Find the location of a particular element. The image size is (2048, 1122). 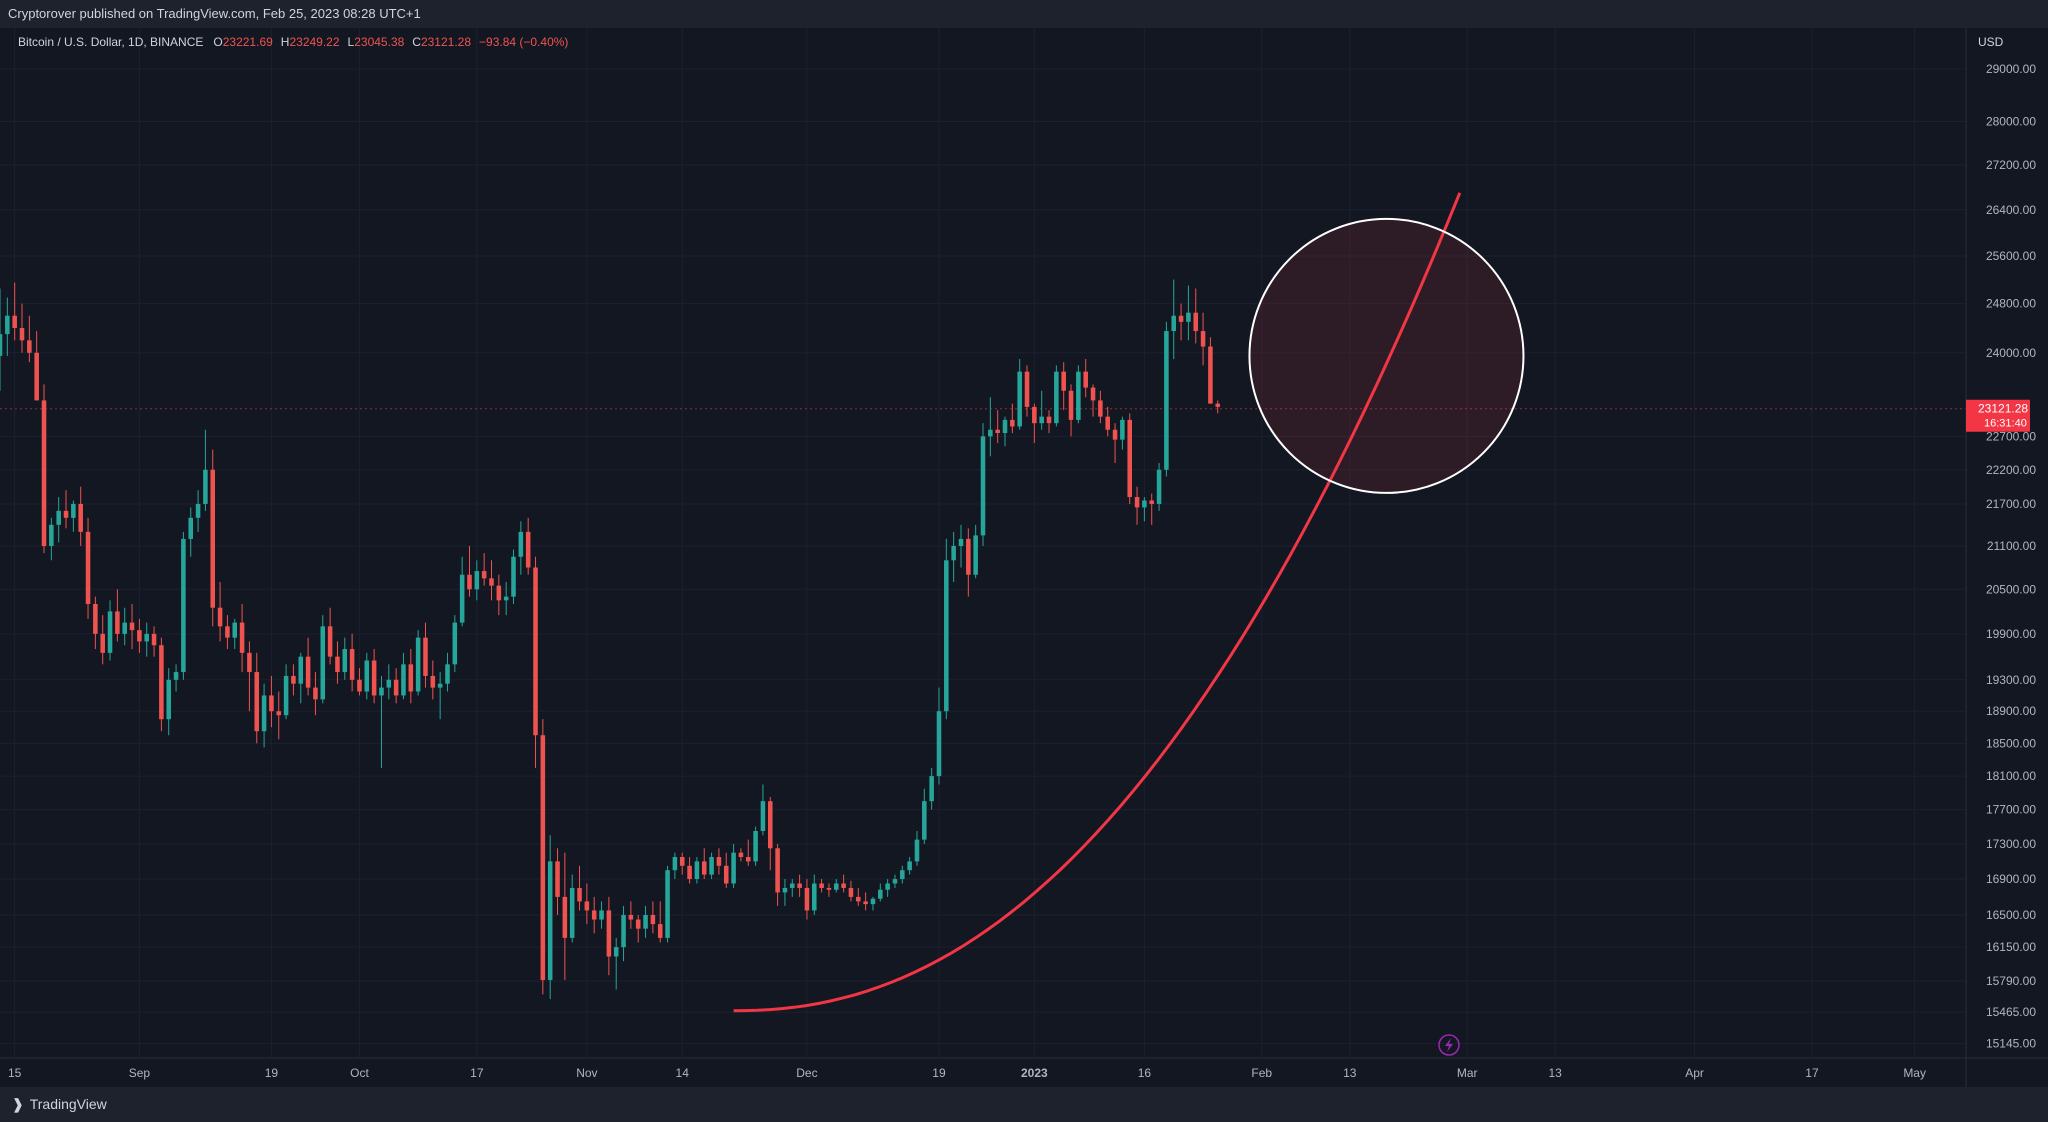

time-tick-label: Dec is located at coordinates (806, 1073).